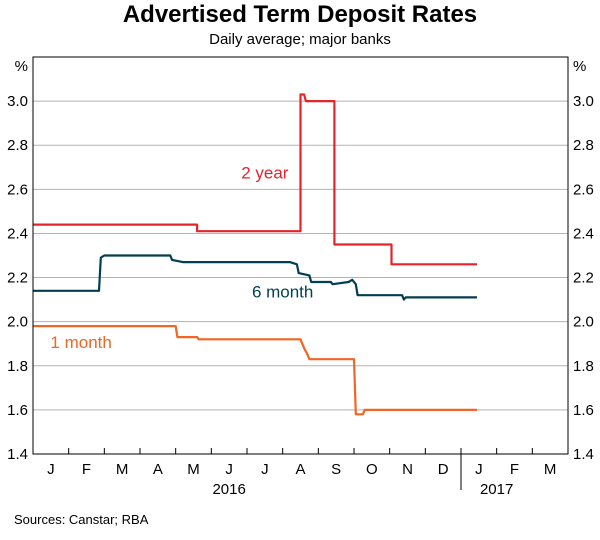 The height and width of the screenshot is (540, 600). I want to click on source-note: Sources: Canstar; RBA, so click(81, 519).